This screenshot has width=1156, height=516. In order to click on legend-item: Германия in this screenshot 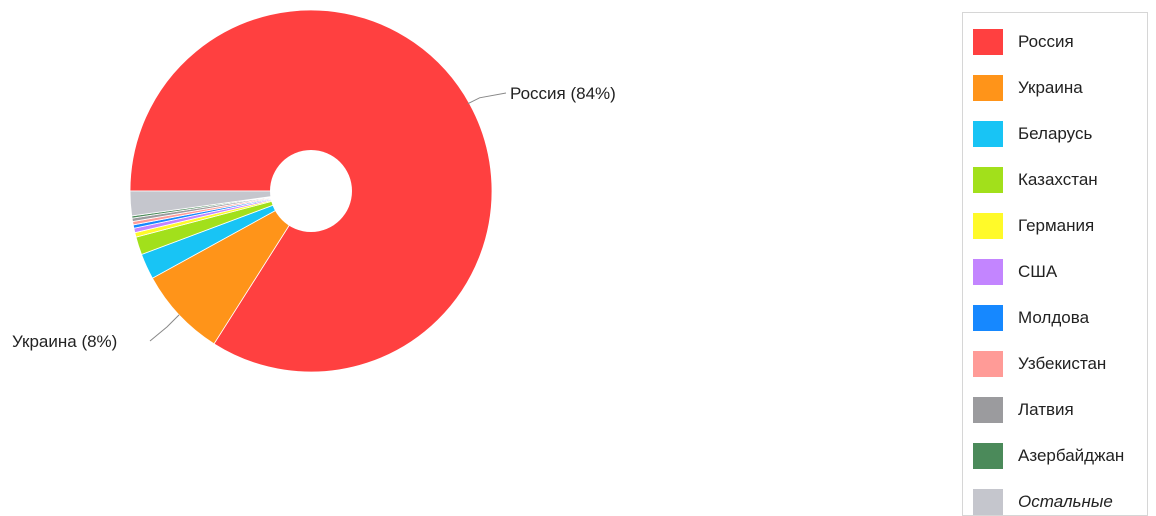, I will do `click(1033, 226)`.